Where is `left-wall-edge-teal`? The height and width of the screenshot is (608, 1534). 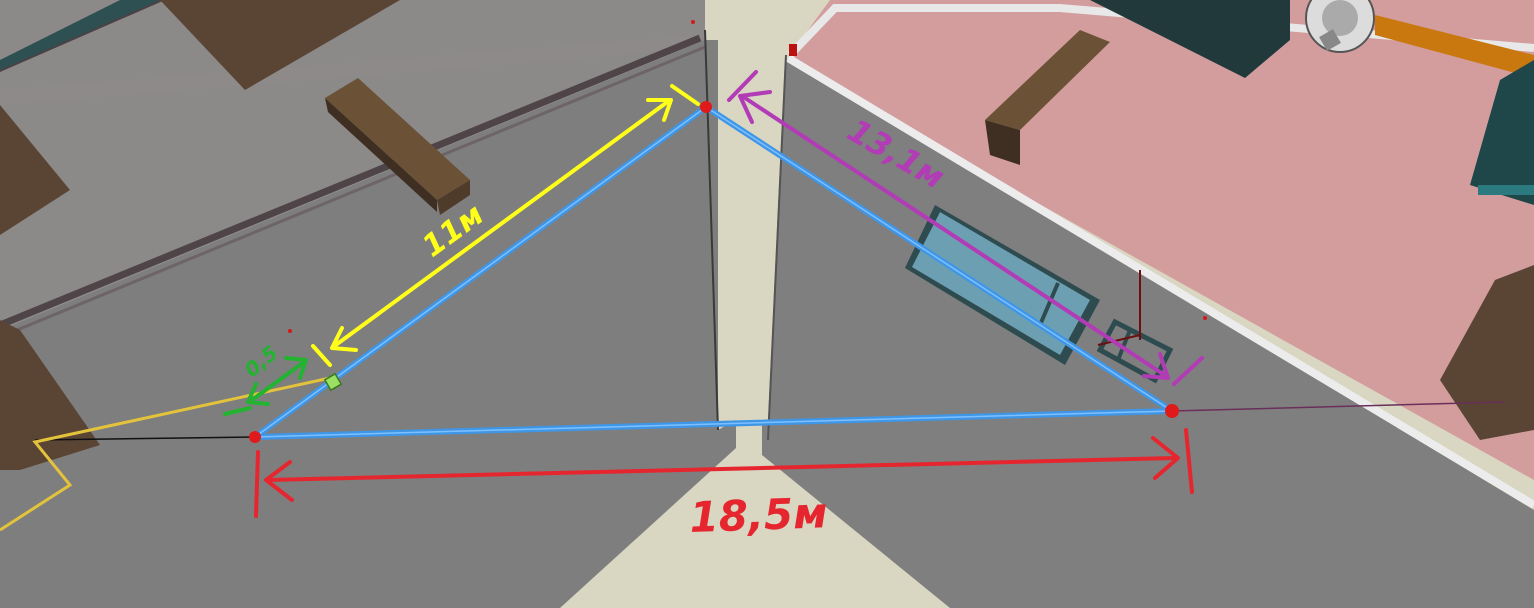
left-wall-edge-teal is located at coordinates (80, 35).